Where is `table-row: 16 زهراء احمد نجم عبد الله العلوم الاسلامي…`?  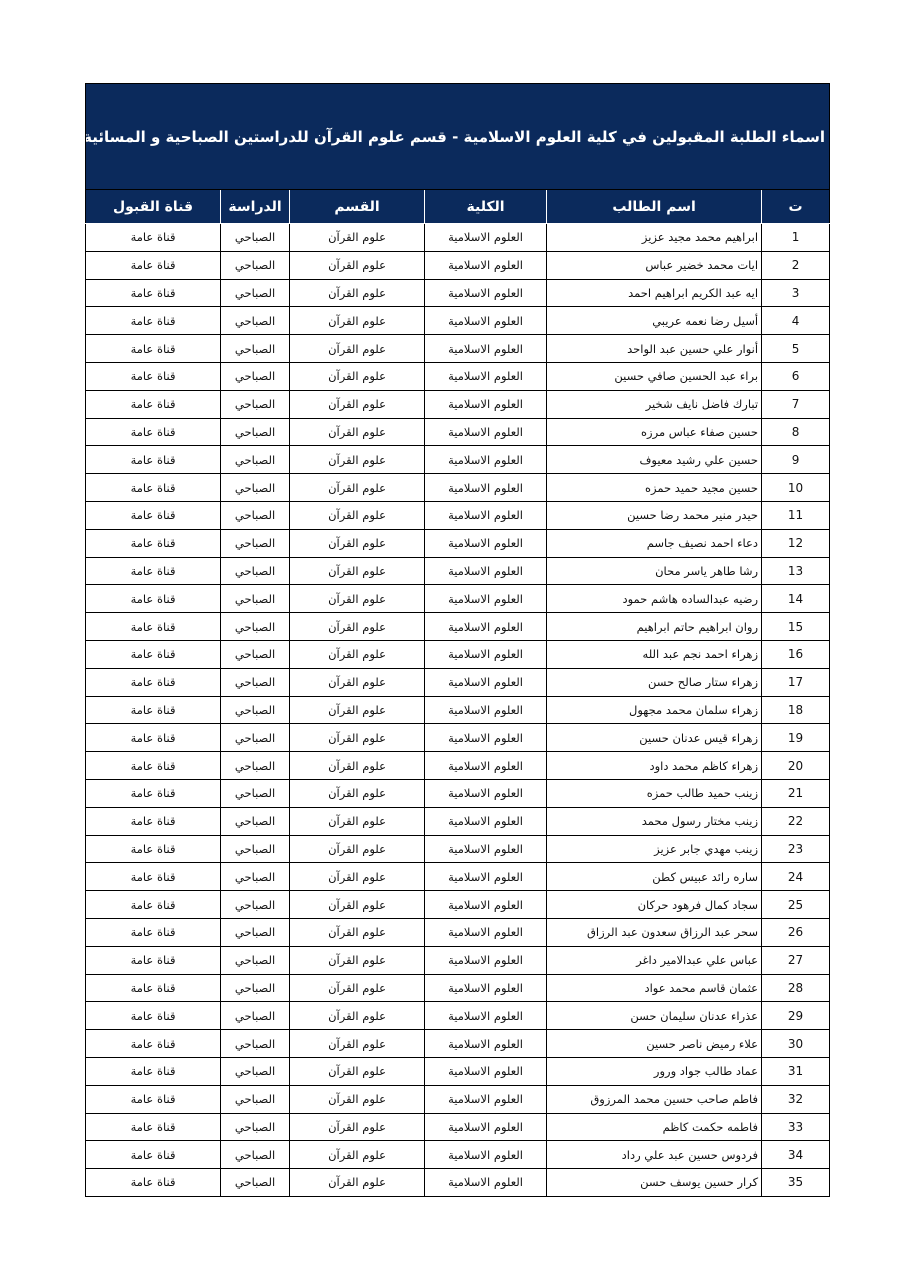
table-row: 16 زهراء احمد نجم عبد الله العلوم الاسلامي… is located at coordinates (457, 654).